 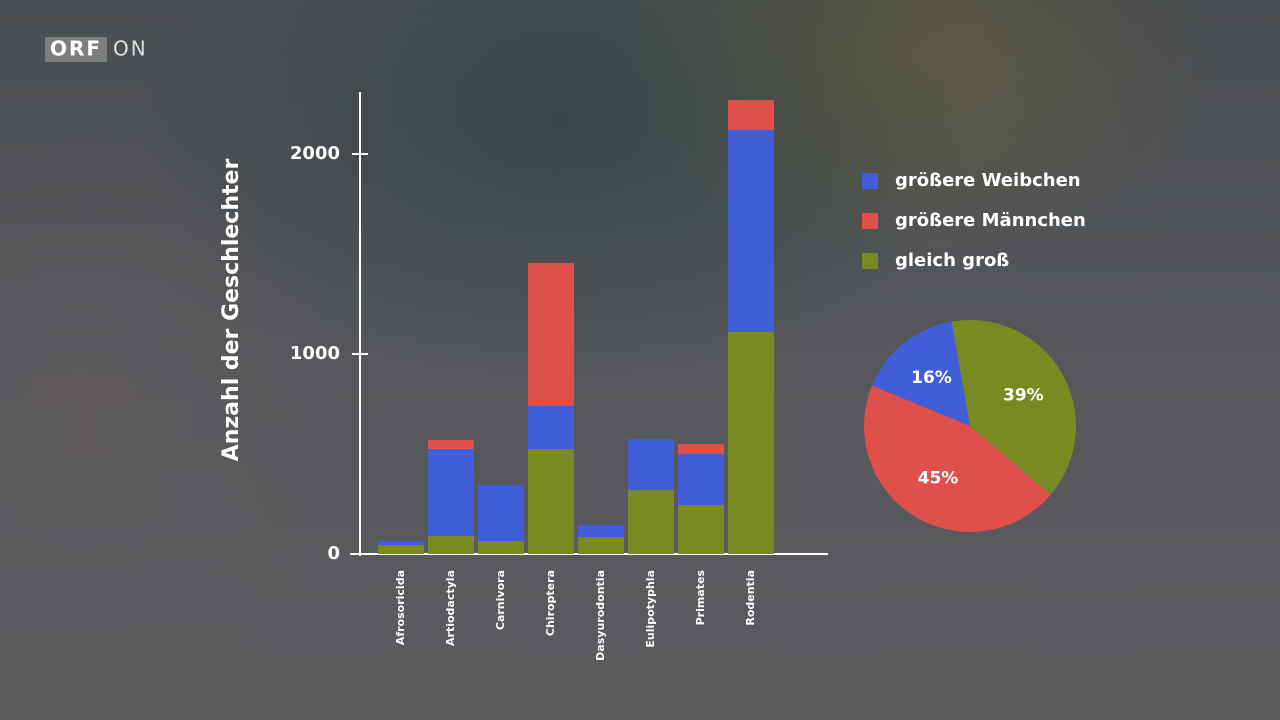 What do you see at coordinates (600, 615) in the screenshot?
I see `x-tick-label: Dasyurodontia` at bounding box center [600, 615].